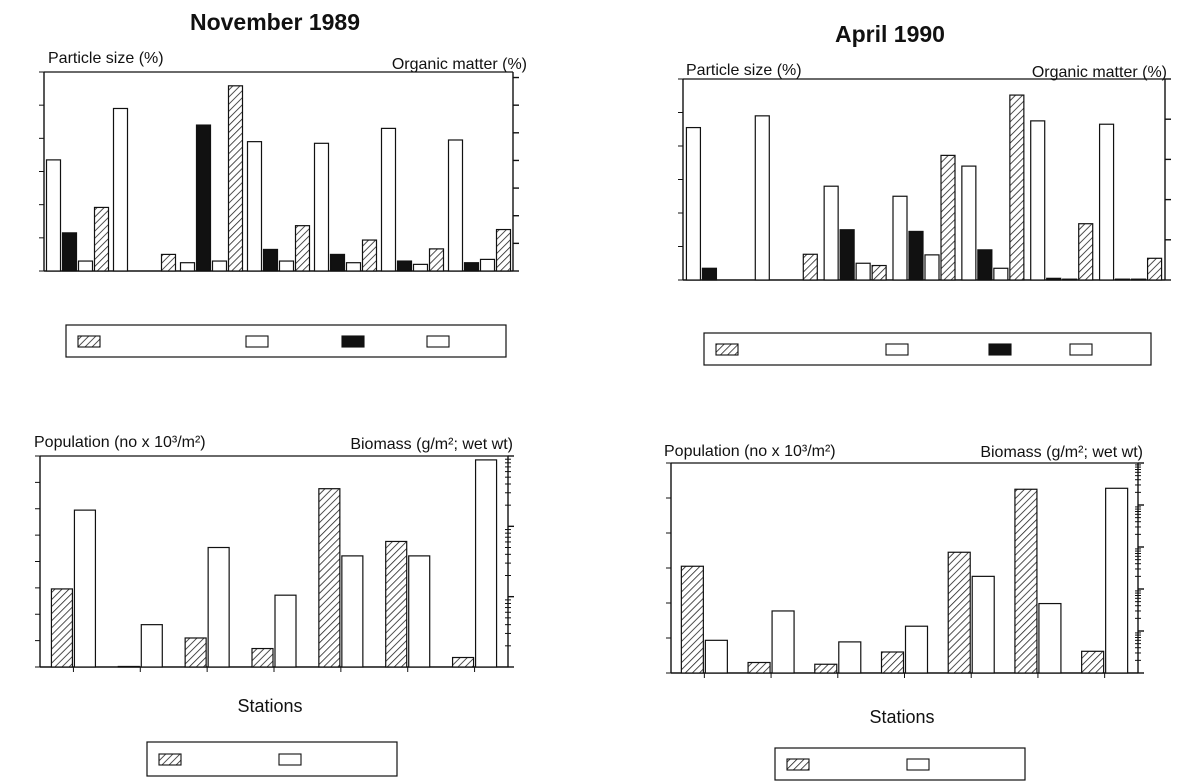 Image resolution: width=1203 pixels, height=782 pixels. Describe the element at coordinates (1099, 72) in the screenshot. I see `ylabel-right-apr-particle: Organic matter (%)` at that location.